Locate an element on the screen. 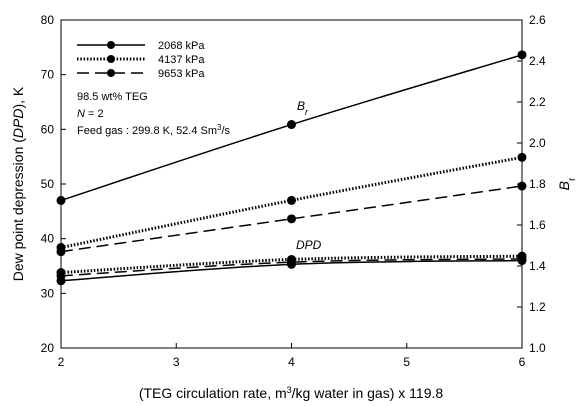 The height and width of the screenshot is (406, 585). y2-tick-label: 2.6 is located at coordinates (537, 20).